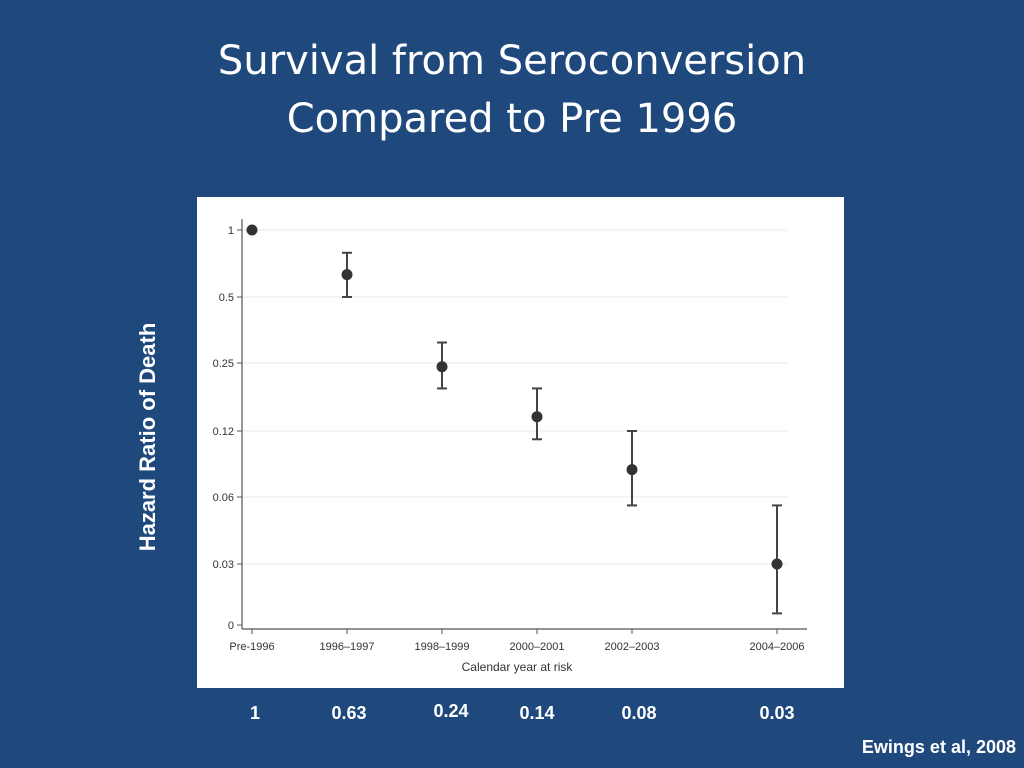 Image resolution: width=1024 pixels, height=768 pixels. Describe the element at coordinates (223, 565) in the screenshot. I see `y-tick-label: 0.03` at that location.